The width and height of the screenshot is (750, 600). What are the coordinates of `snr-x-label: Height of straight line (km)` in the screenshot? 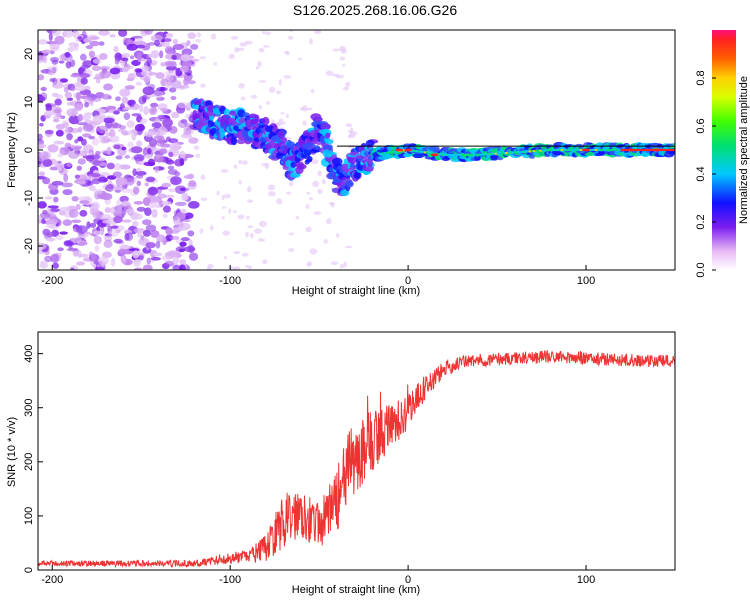 It's located at (356, 590).